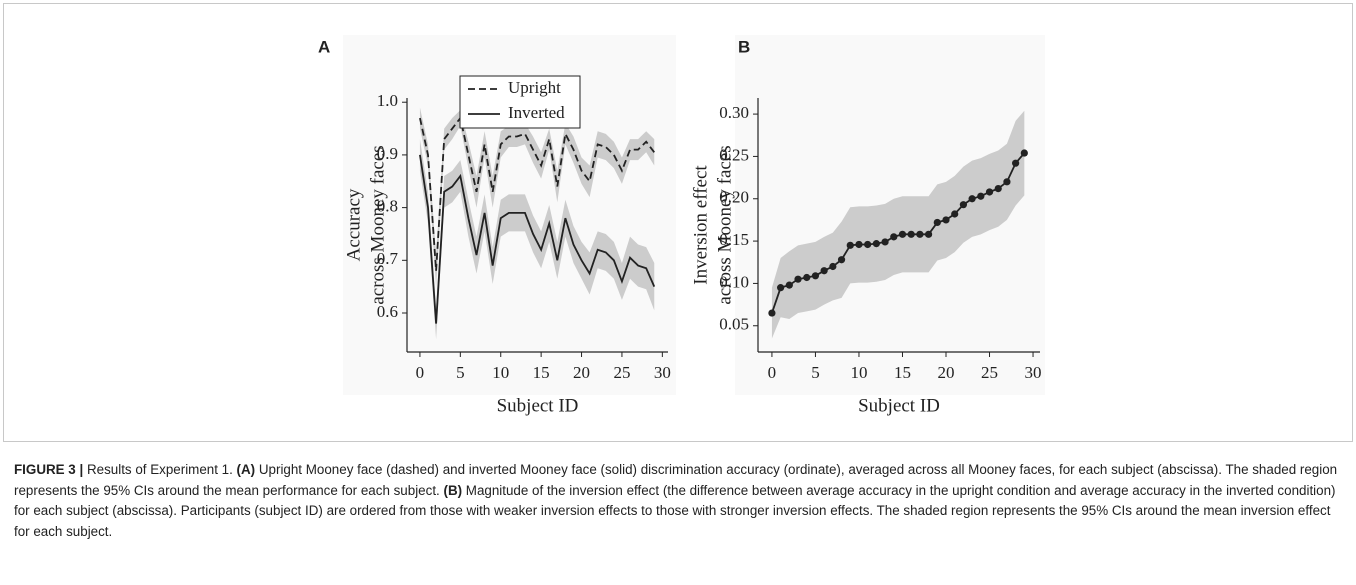 The width and height of the screenshot is (1356, 585). I want to click on panel-label: A, so click(324, 46).